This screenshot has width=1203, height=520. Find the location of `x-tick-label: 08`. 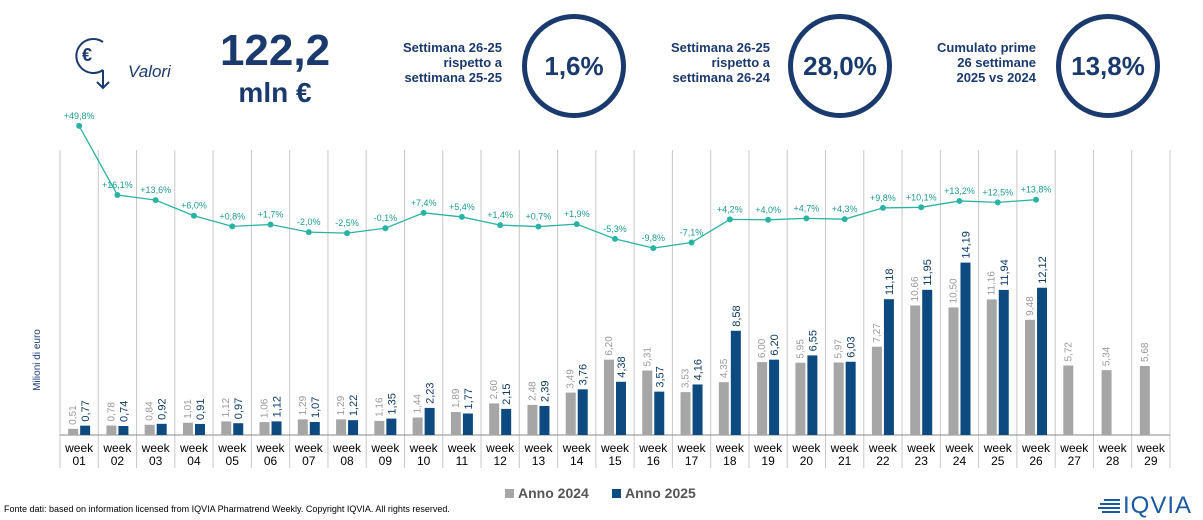

x-tick-label: 08 is located at coordinates (347, 461).